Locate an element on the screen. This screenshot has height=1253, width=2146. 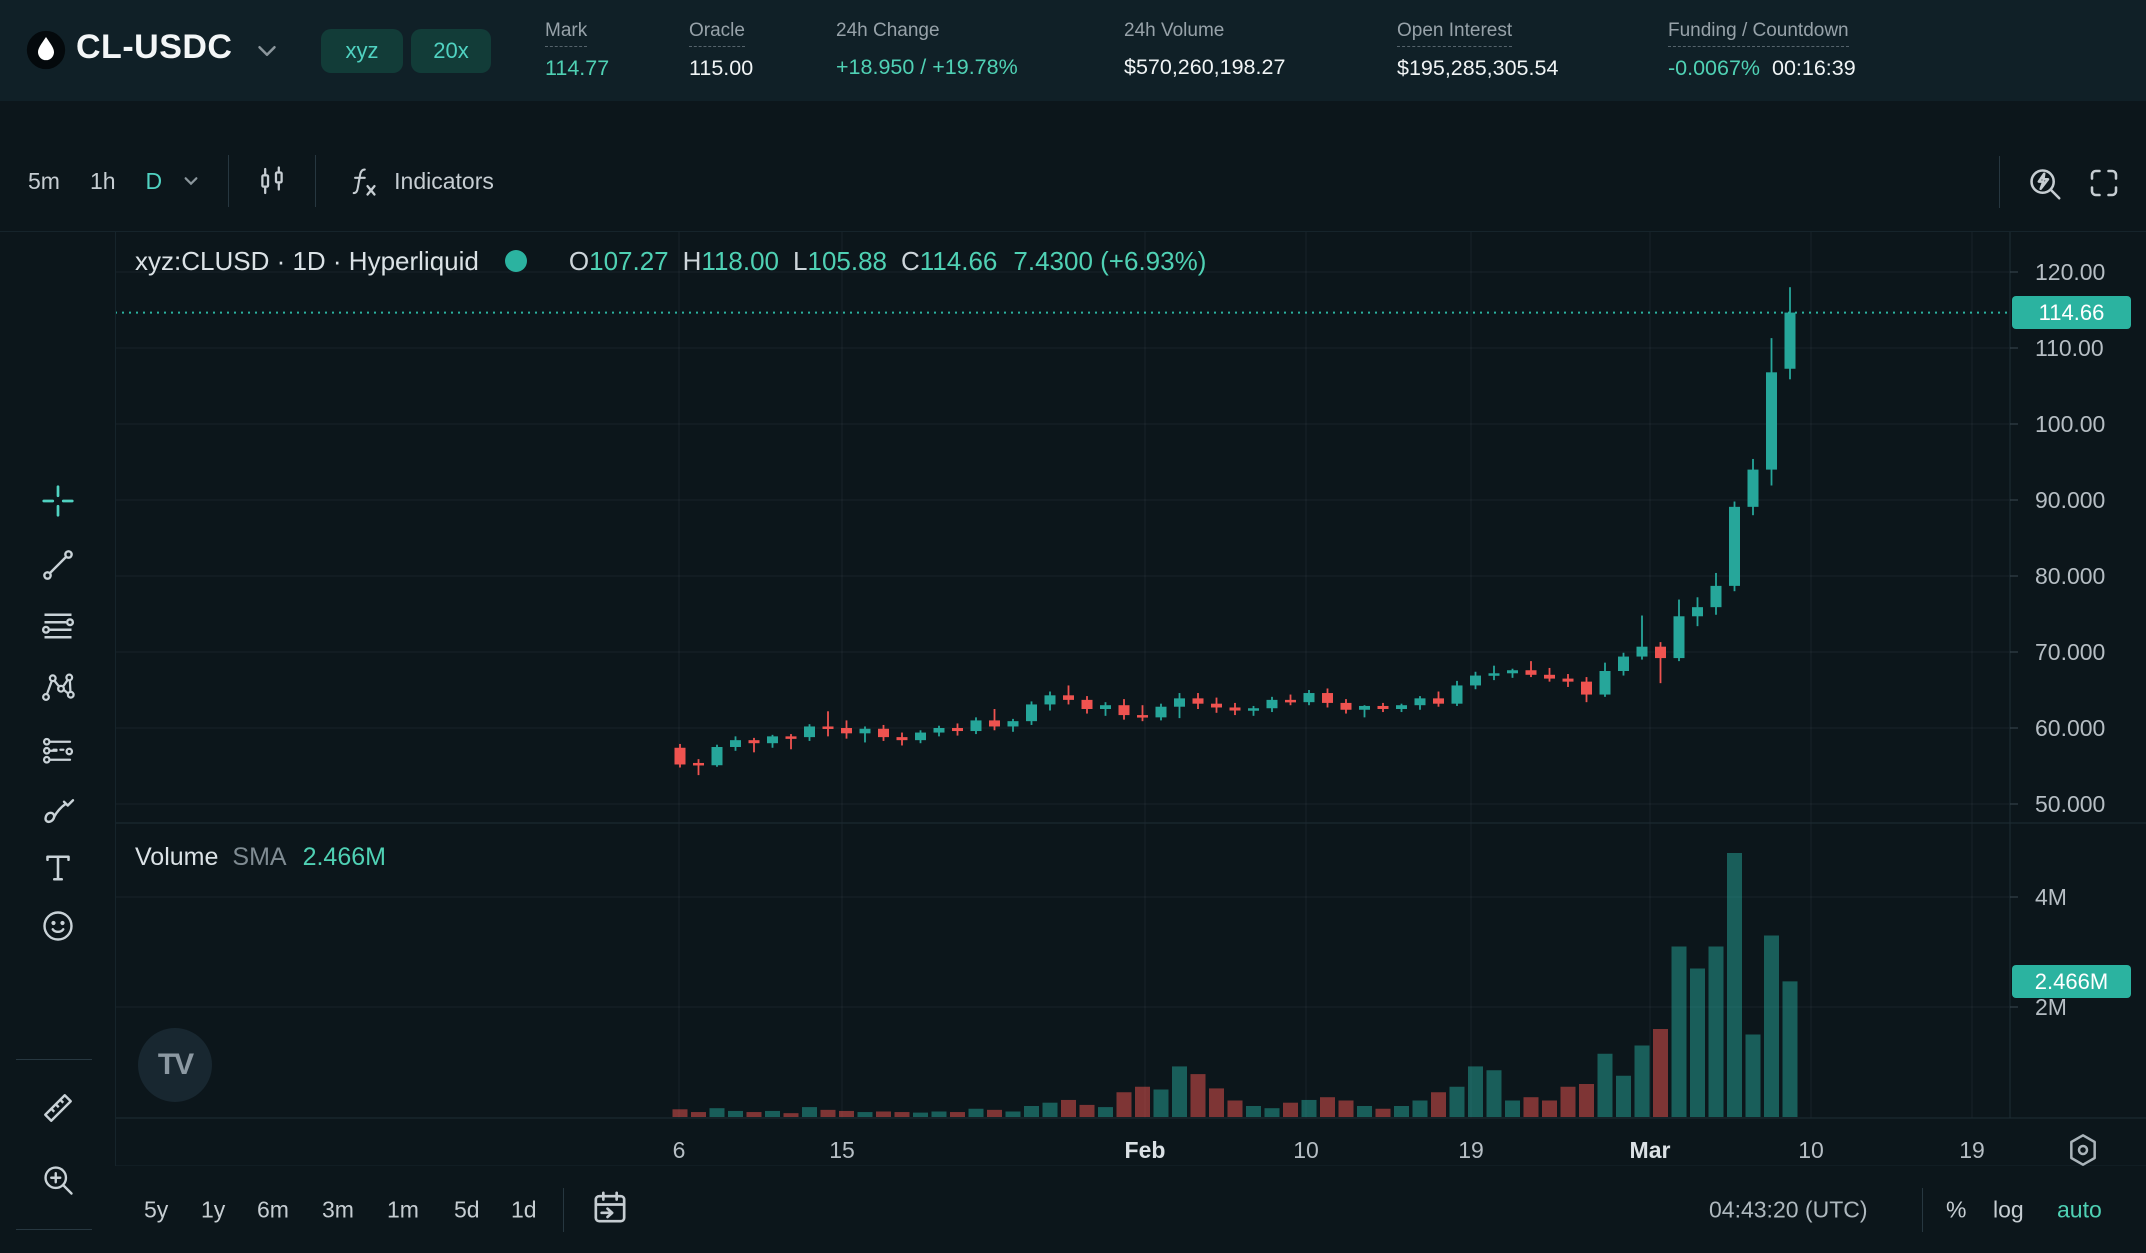
droplet-logo is located at coordinates (46, 50).